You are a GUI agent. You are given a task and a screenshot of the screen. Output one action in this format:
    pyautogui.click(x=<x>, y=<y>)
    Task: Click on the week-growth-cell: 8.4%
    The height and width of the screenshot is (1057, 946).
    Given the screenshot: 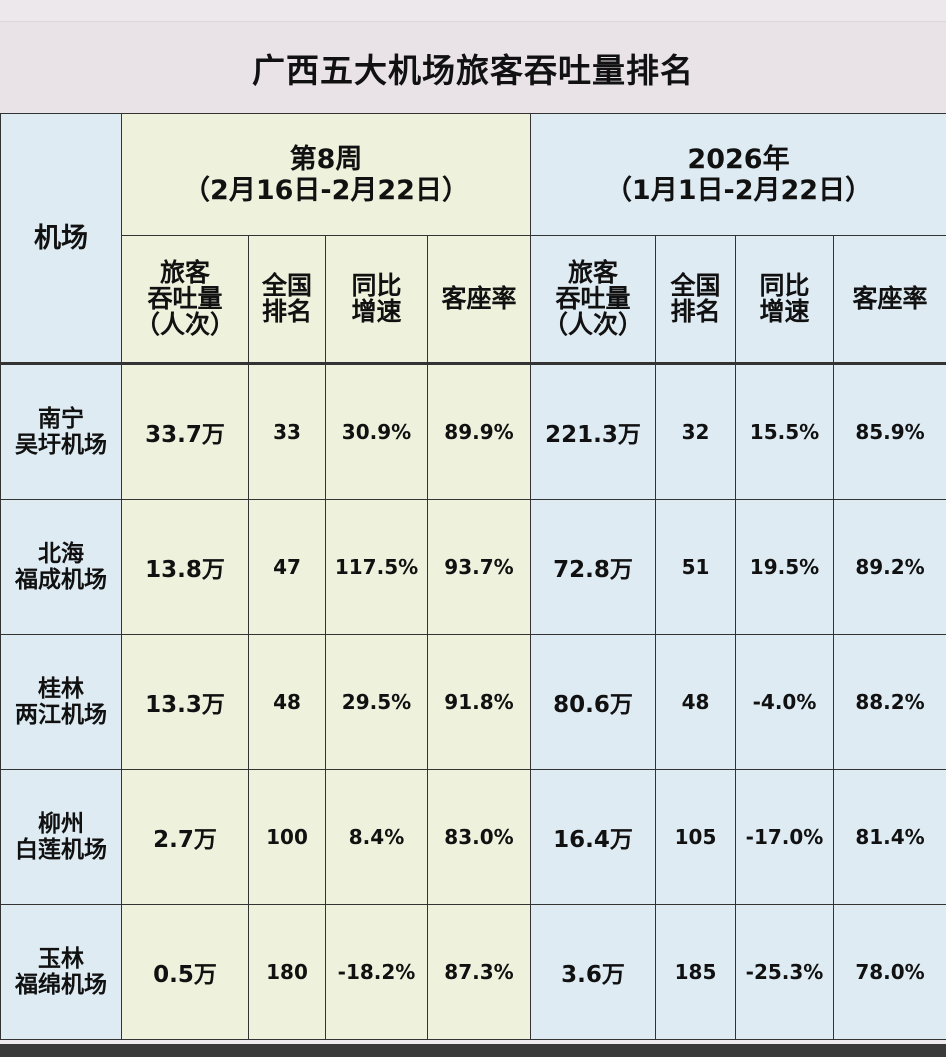 What is the action you would take?
    pyautogui.click(x=376, y=837)
    